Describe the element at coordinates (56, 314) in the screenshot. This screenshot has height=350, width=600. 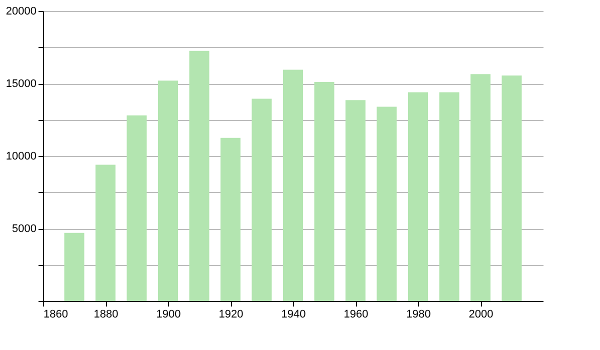
I see `x-tick-label: 1860` at that location.